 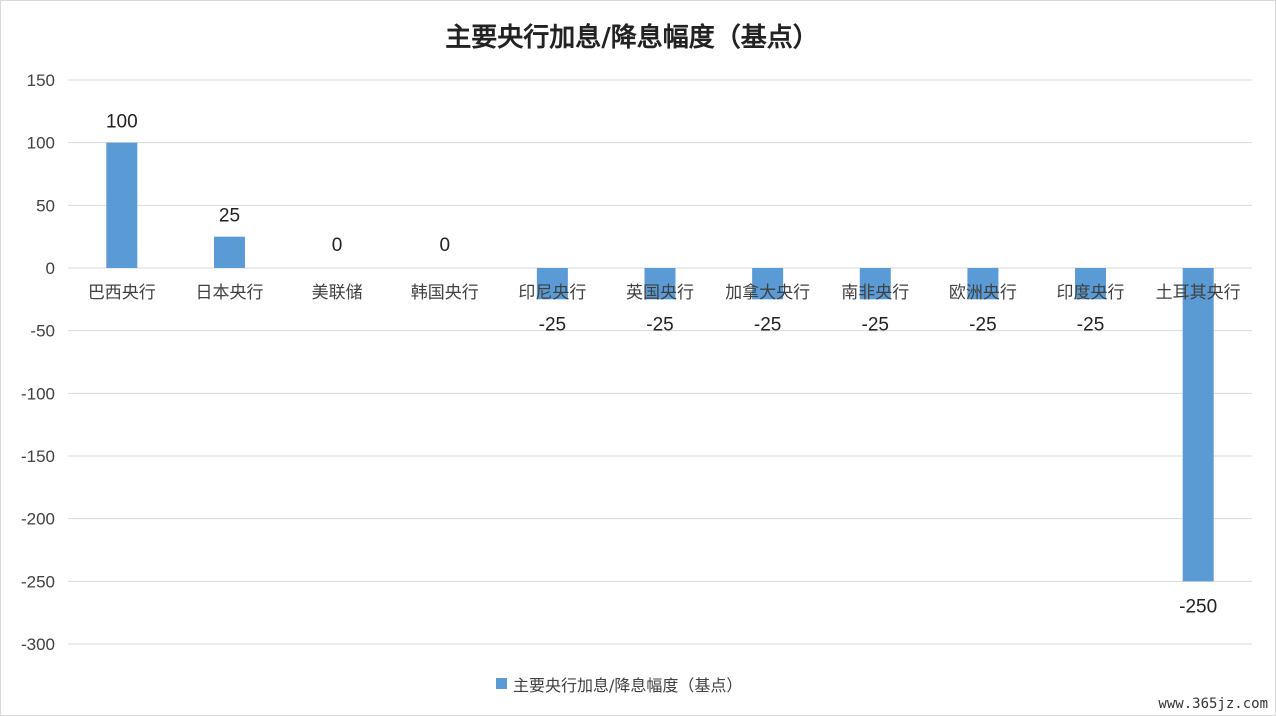 What do you see at coordinates (229, 293) in the screenshot?
I see `category-label: 日本央行` at bounding box center [229, 293].